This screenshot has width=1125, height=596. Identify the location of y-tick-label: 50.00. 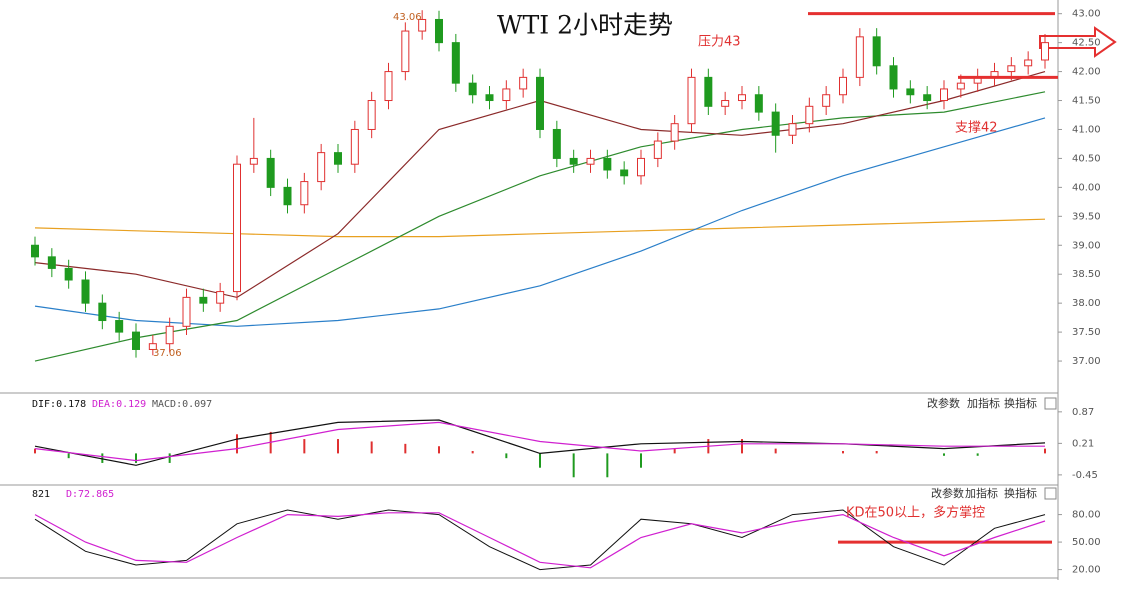
(1086, 542).